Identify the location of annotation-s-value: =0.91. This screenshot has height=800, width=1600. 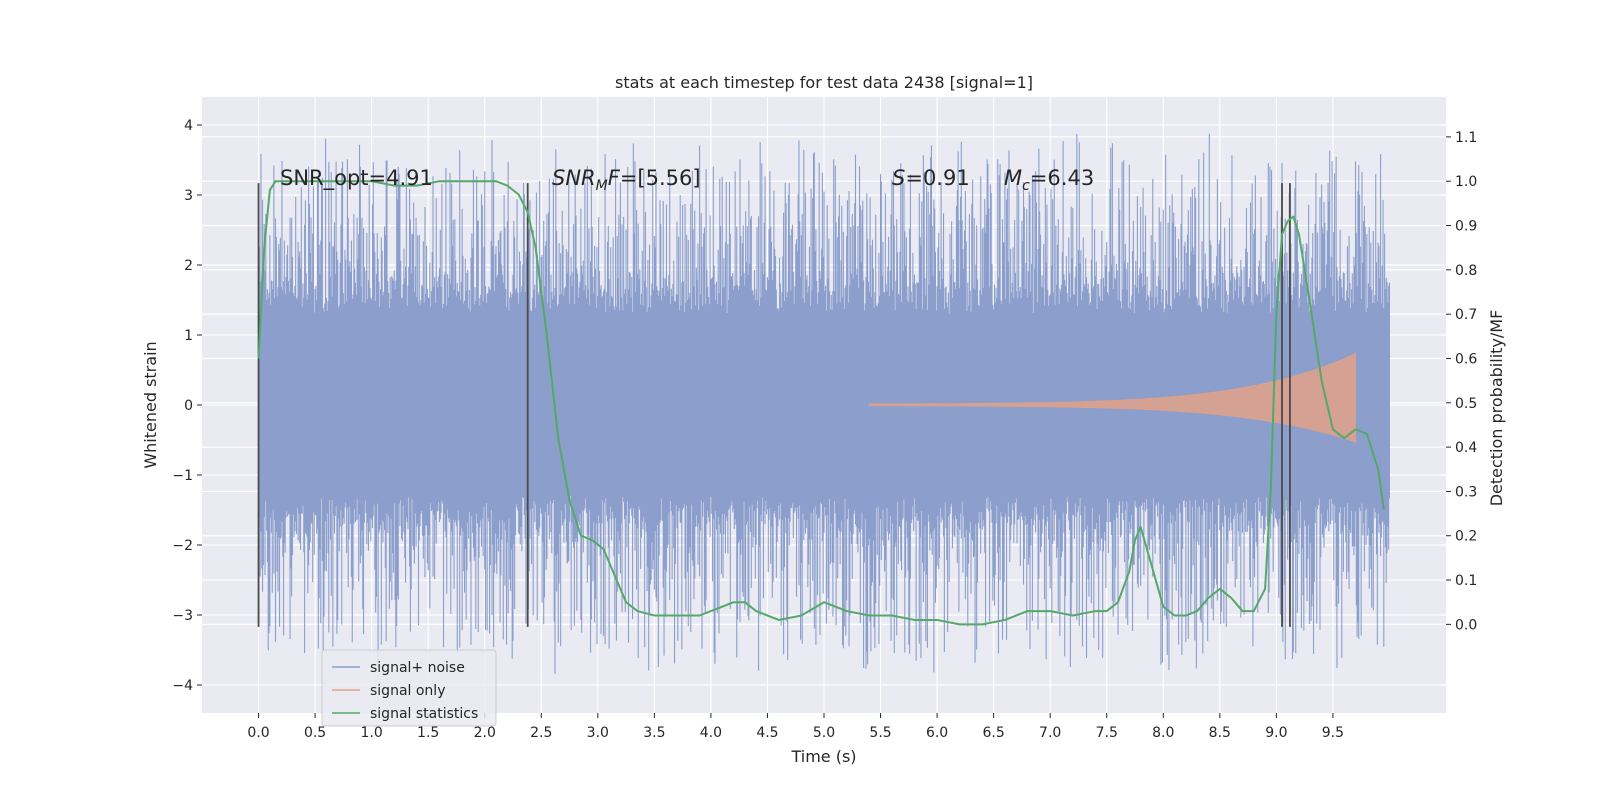
(937, 178).